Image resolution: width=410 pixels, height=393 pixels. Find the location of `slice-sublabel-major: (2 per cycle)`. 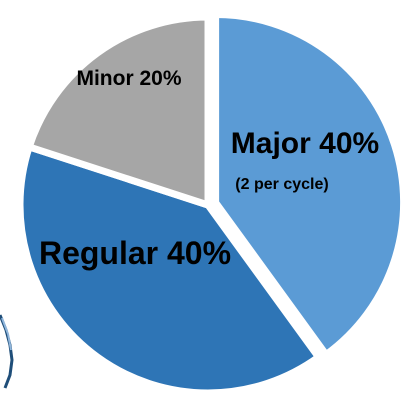

slice-sublabel-major: (2 per cycle) is located at coordinates (281, 184).